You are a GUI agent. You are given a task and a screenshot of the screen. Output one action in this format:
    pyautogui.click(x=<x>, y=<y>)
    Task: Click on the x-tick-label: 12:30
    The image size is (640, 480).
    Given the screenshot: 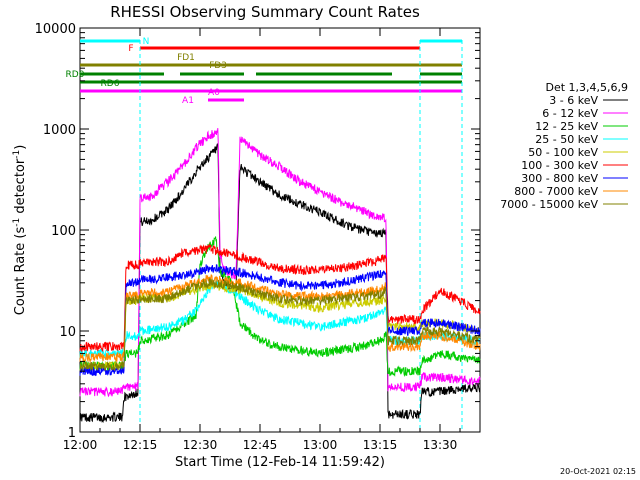 What is the action you would take?
    pyautogui.click(x=200, y=445)
    